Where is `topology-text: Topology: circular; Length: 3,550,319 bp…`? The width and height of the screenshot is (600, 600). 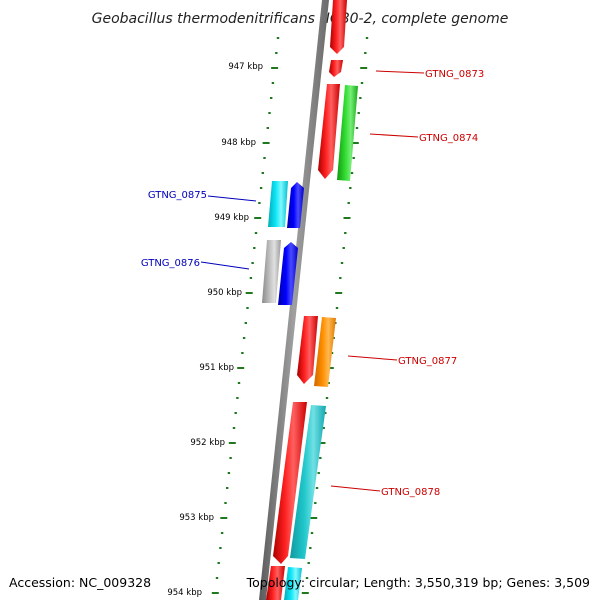 topology-text: Topology: circular; Length: 3,550,319 bp… is located at coordinates (418, 582).